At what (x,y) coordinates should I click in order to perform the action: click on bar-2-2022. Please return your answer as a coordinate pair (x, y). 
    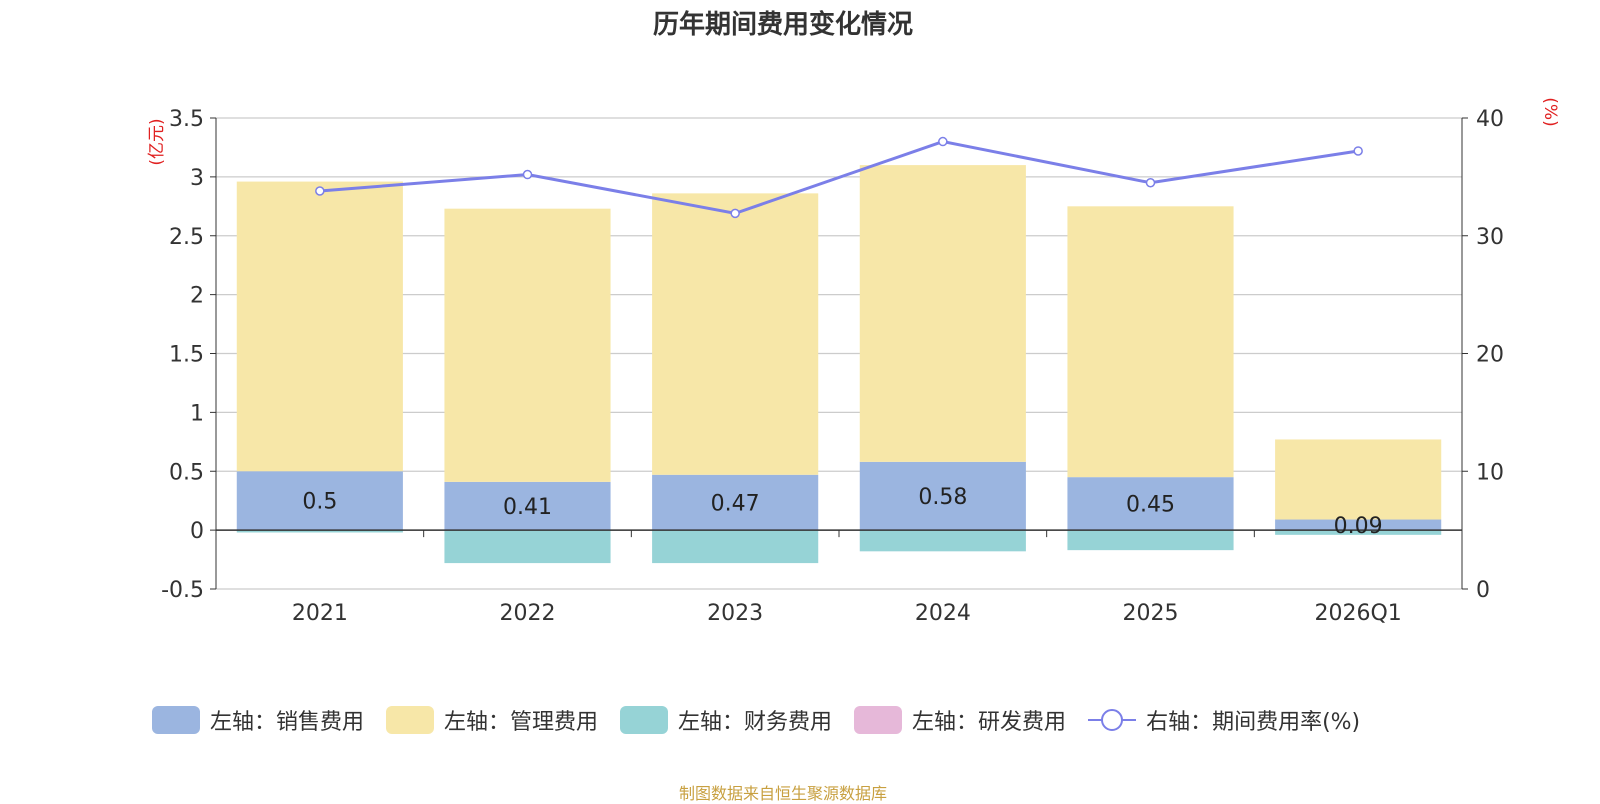
    Looking at the image, I should click on (527, 547).